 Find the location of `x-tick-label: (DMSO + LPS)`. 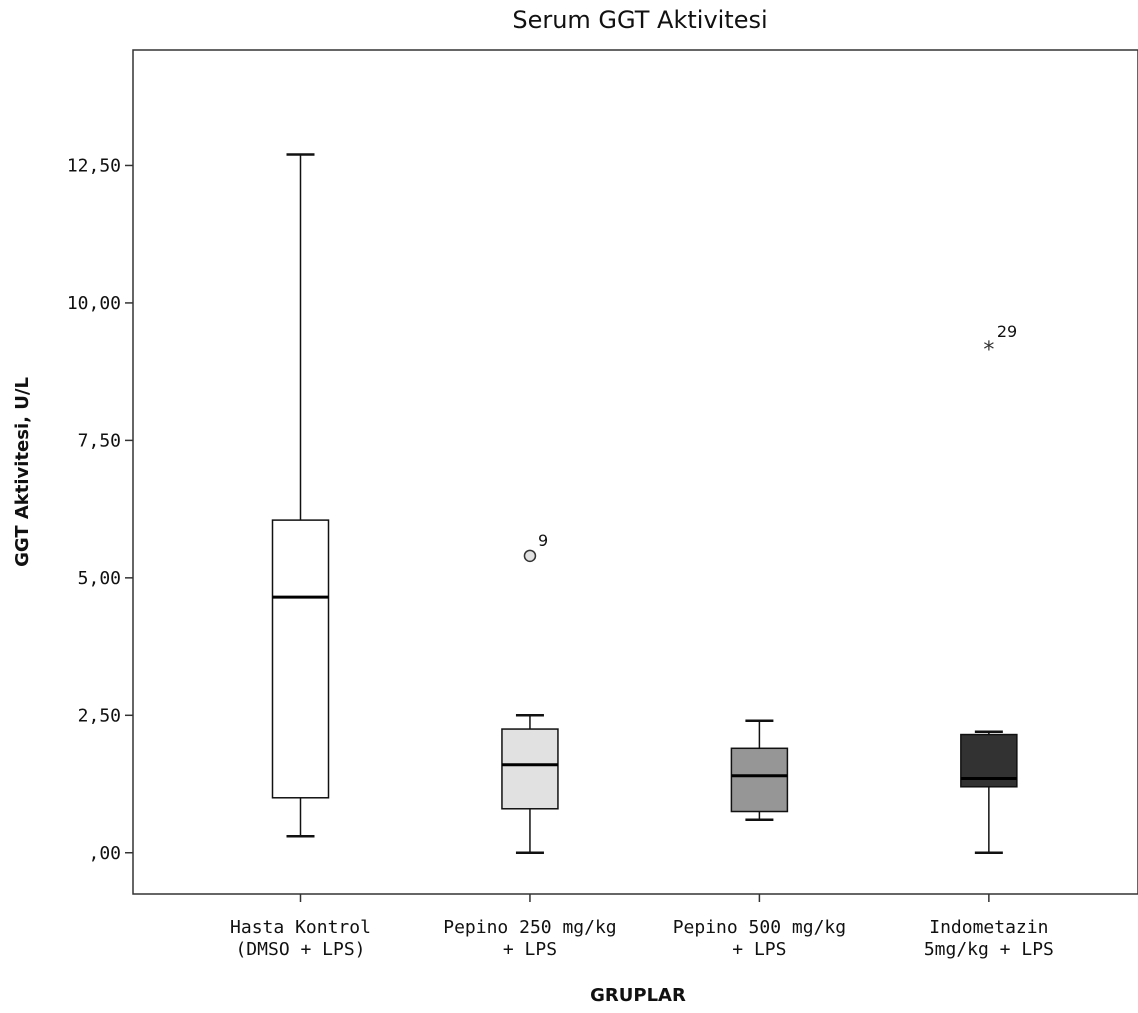

x-tick-label: (DMSO + LPS) is located at coordinates (300, 949).